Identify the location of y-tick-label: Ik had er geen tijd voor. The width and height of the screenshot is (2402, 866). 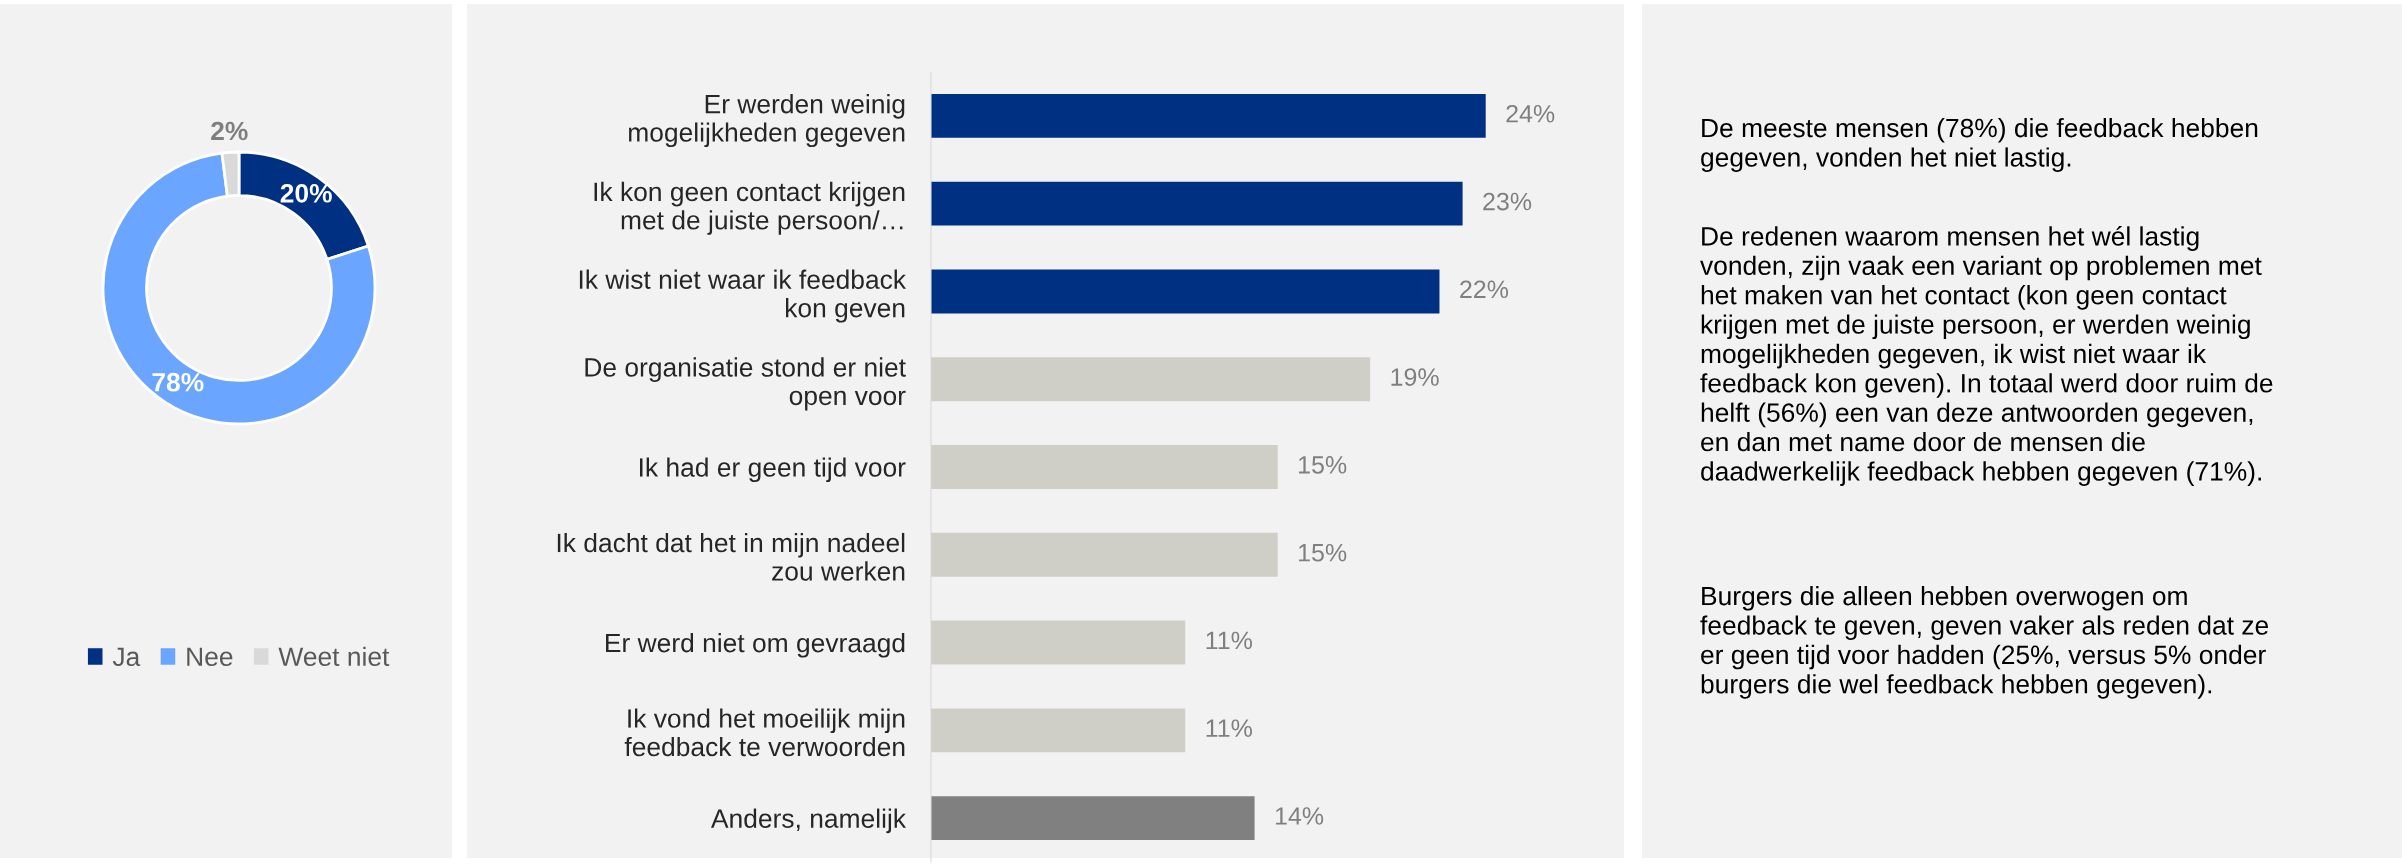
(773, 470).